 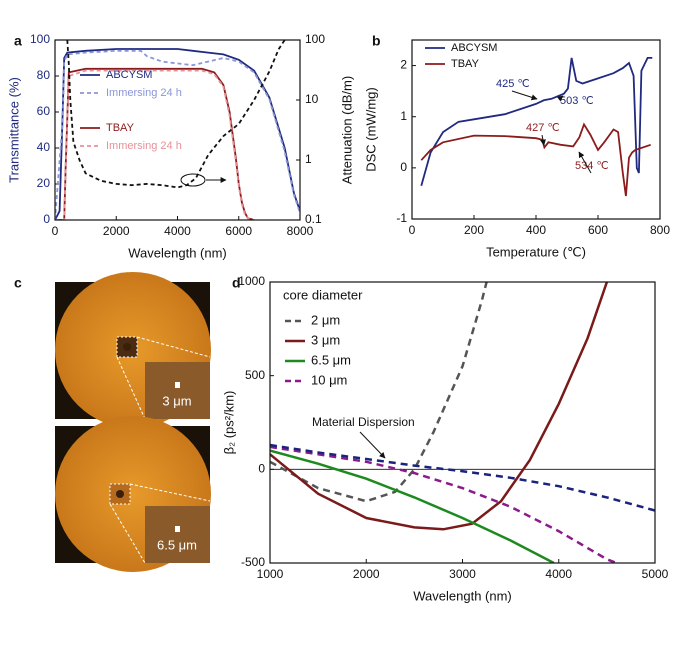 What do you see at coordinates (40, 39) in the screenshot?
I see `y-tick-label: 100` at bounding box center [40, 39].